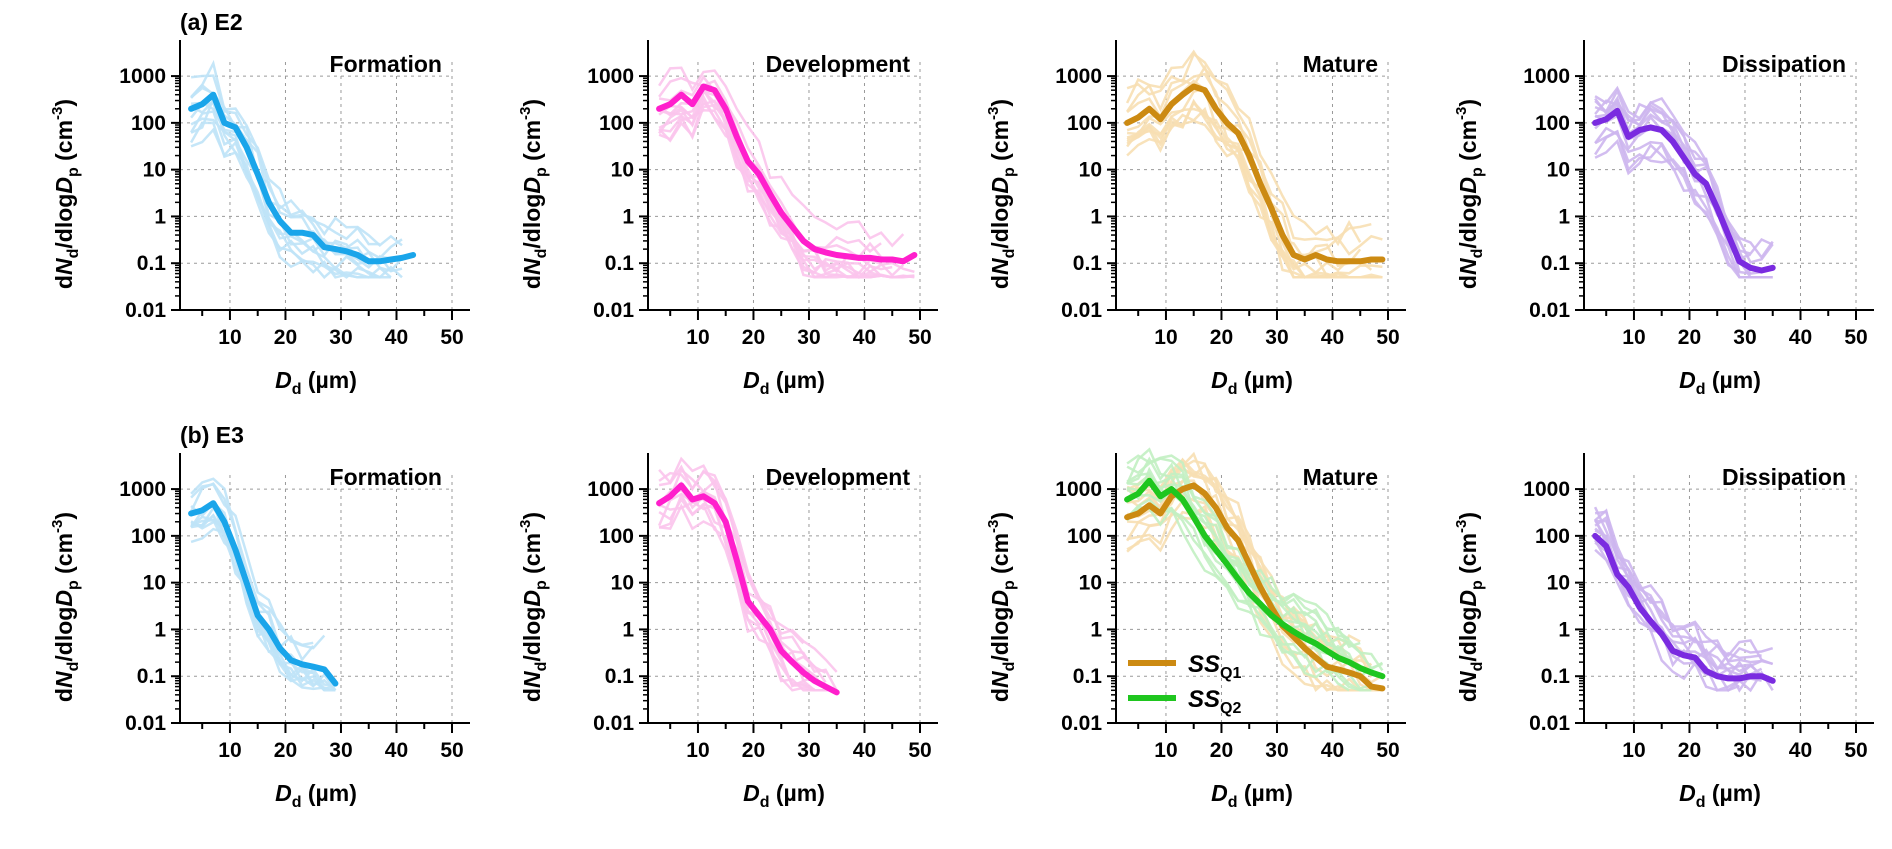 This screenshot has width=1892, height=849. I want to click on panel-title: Formation, so click(386, 64).